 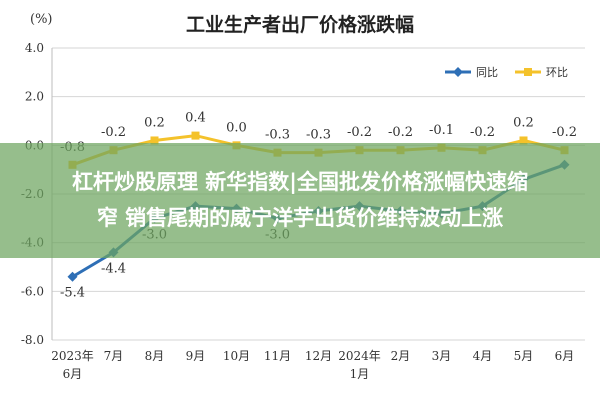 I want to click on data-label: -5.4, so click(x=72, y=293).